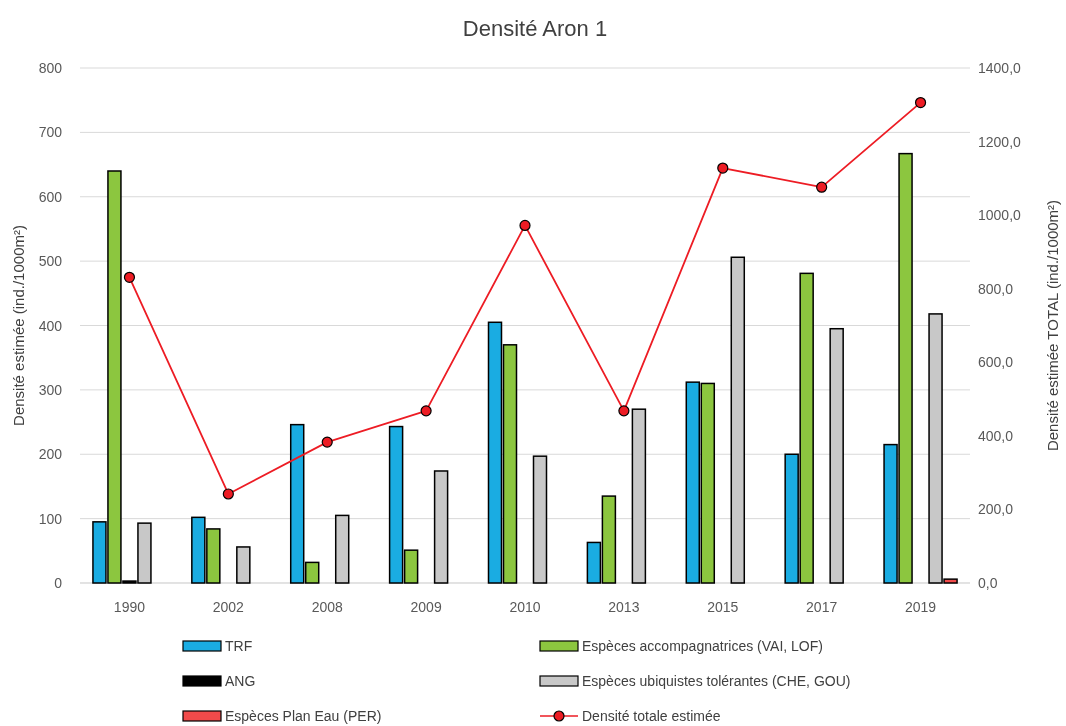 The height and width of the screenshot is (726, 1066). I want to click on y-tick-label: 200, so click(50, 454).